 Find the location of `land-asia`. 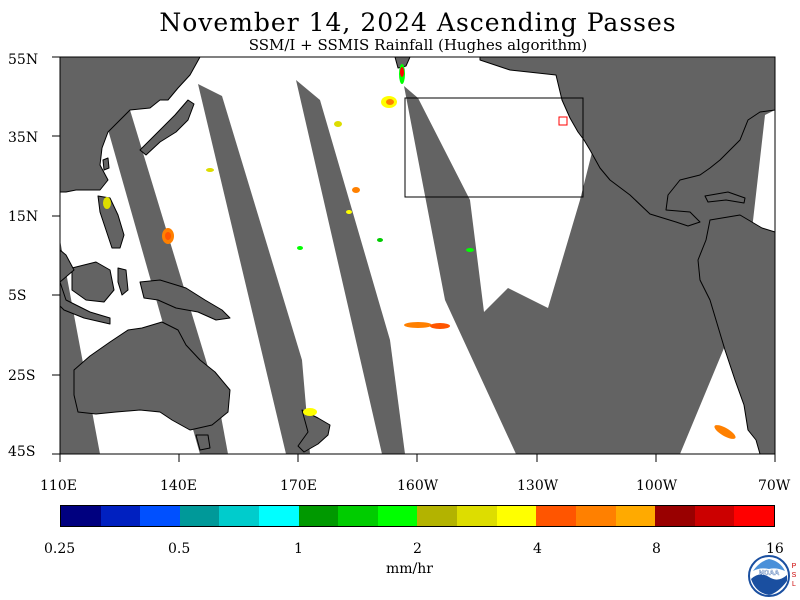

land-asia is located at coordinates (130, 124).